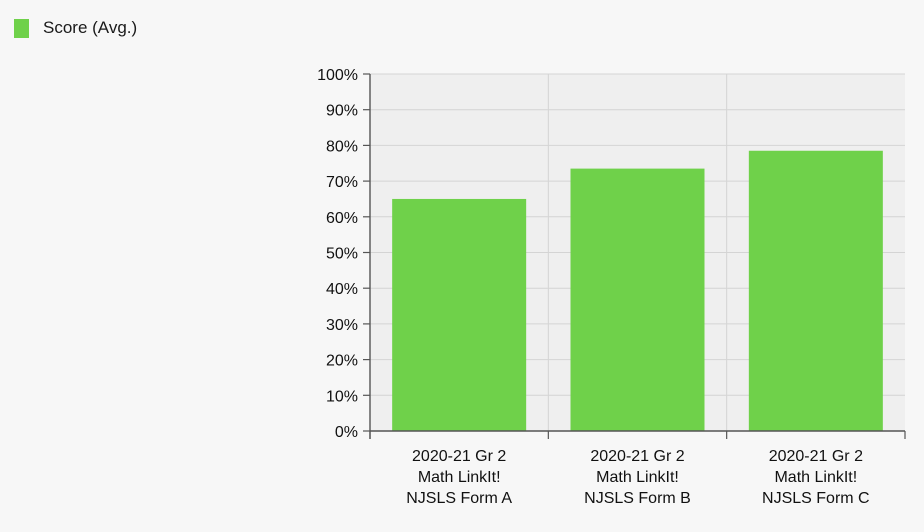  I want to click on x-category-label: 2020-21 Gr 2 Math LinkIt! NJSLS Form A, so click(459, 477).